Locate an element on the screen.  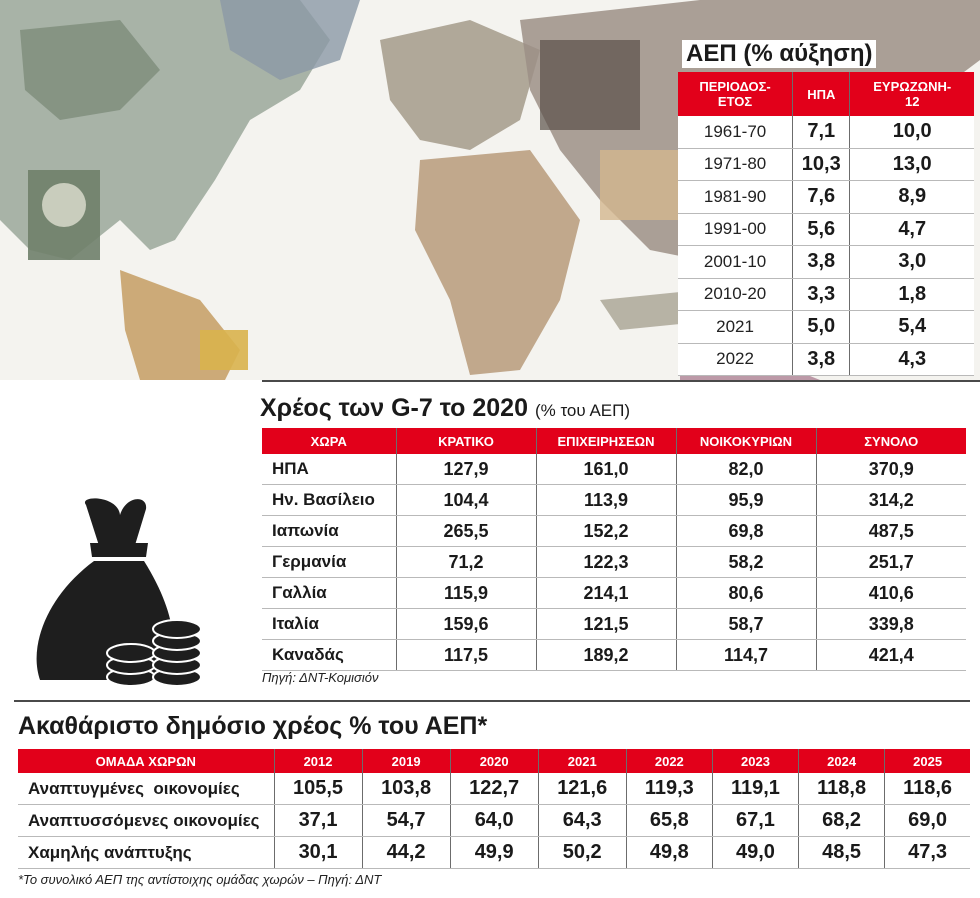
gdp-row: 2021 5,0 5,4 is located at coordinates (826, 327).